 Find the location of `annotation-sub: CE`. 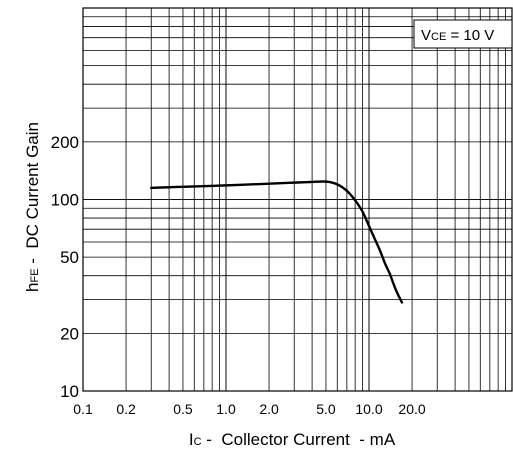

annotation-sub: CE is located at coordinates (438, 37).